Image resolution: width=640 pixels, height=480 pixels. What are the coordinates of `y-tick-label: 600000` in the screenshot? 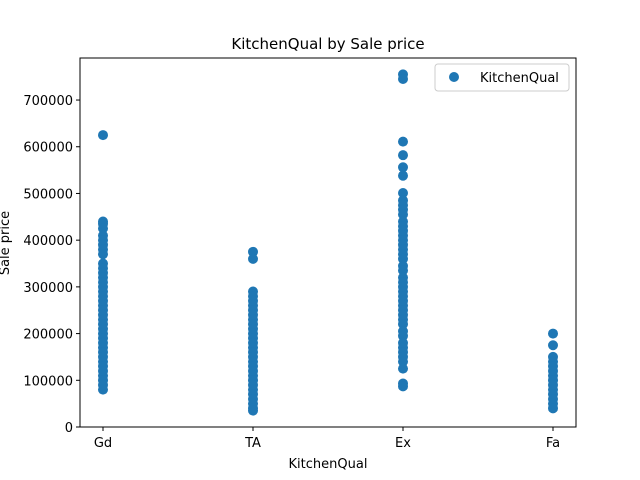 It's located at (48, 148).